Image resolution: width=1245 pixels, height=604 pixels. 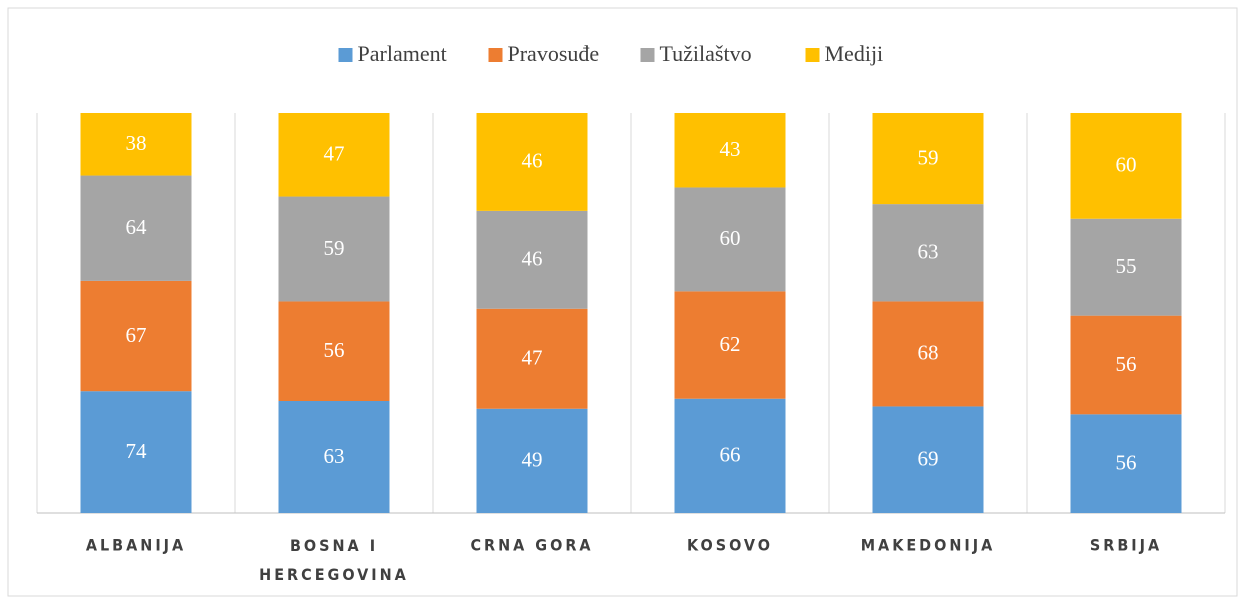 I want to click on value-label: 66, so click(x=730, y=455).